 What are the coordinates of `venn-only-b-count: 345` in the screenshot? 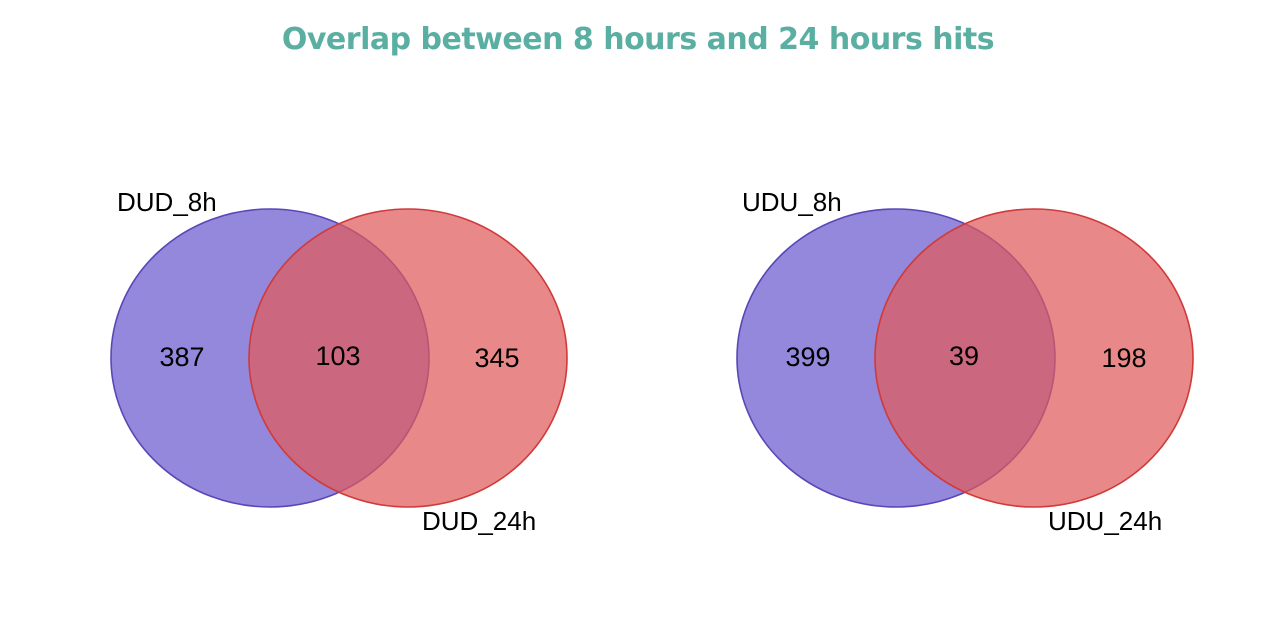 It's located at (496, 358).